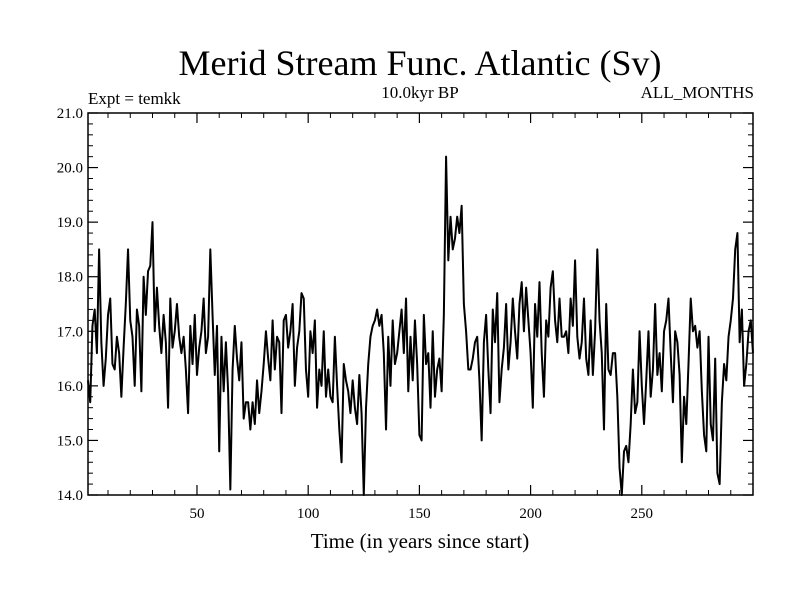 This screenshot has width=800, height=600. I want to click on x-tick-label: 250, so click(642, 514).